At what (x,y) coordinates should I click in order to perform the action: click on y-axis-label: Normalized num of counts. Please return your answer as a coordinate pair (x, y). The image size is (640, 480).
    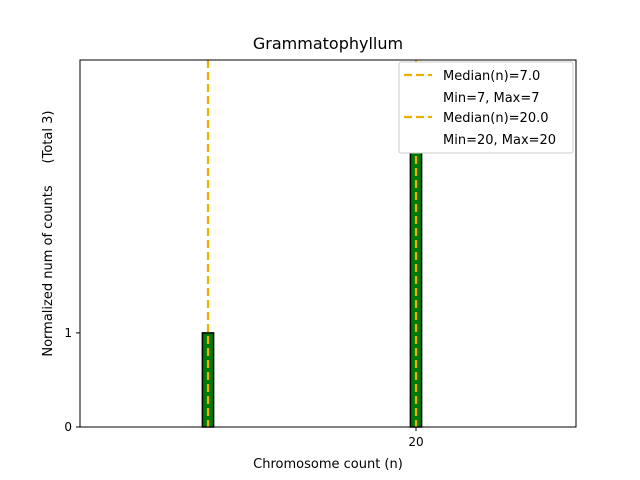
    Looking at the image, I should click on (48, 270).